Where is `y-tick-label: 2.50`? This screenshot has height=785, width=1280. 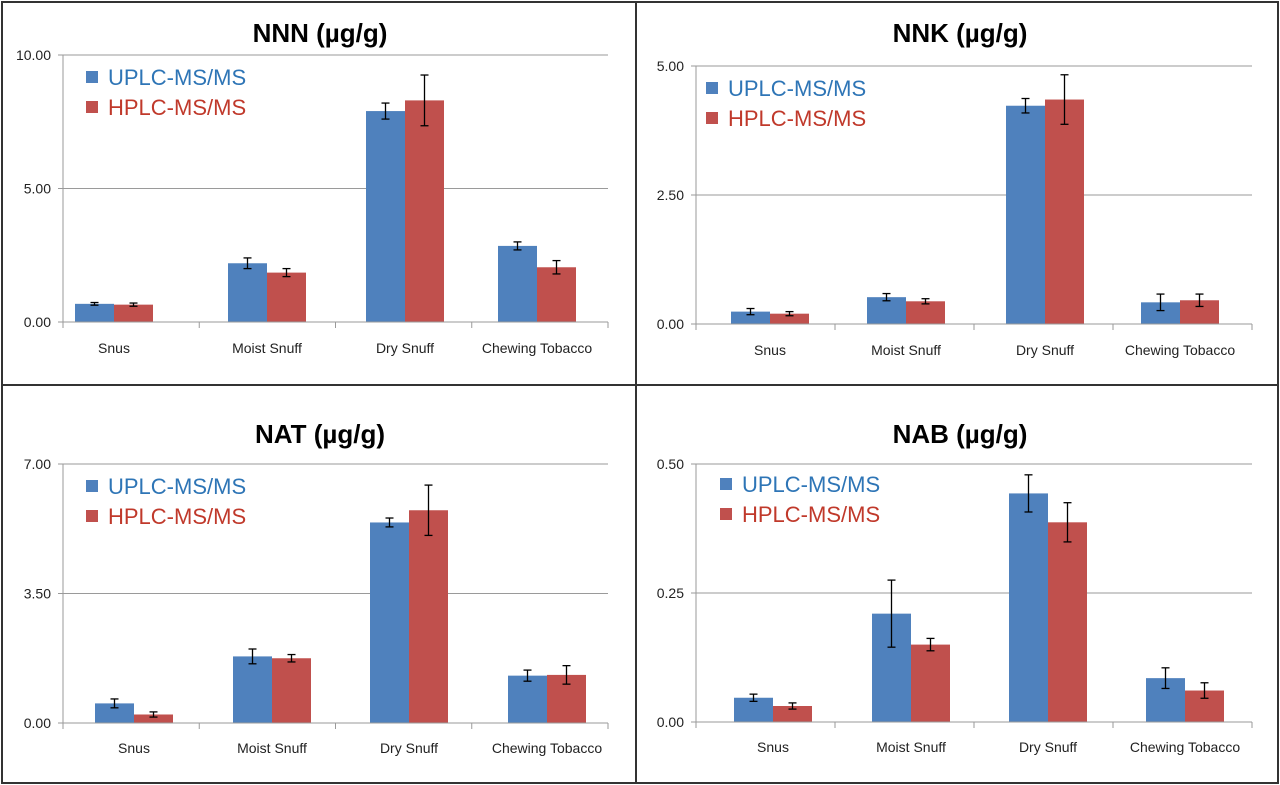 y-tick-label: 2.50 is located at coordinates (670, 195).